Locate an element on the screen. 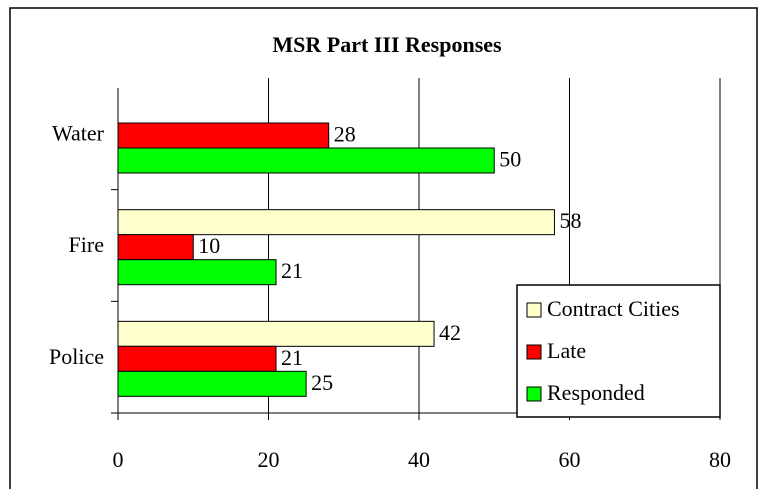 This screenshot has width=764, height=489. y-tick-label: Fire is located at coordinates (86, 244).